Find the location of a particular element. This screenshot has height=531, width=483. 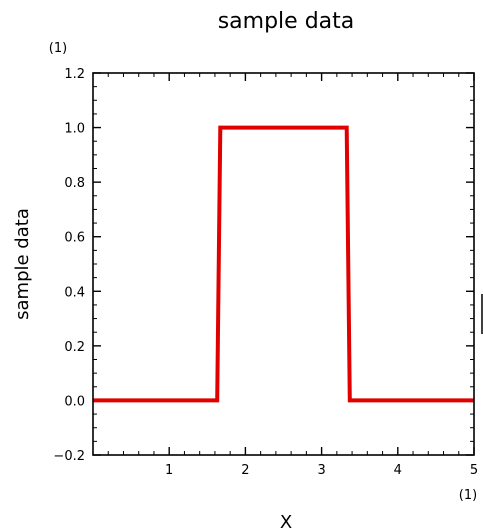

y-tick-label: 0.8 is located at coordinates (74, 183).